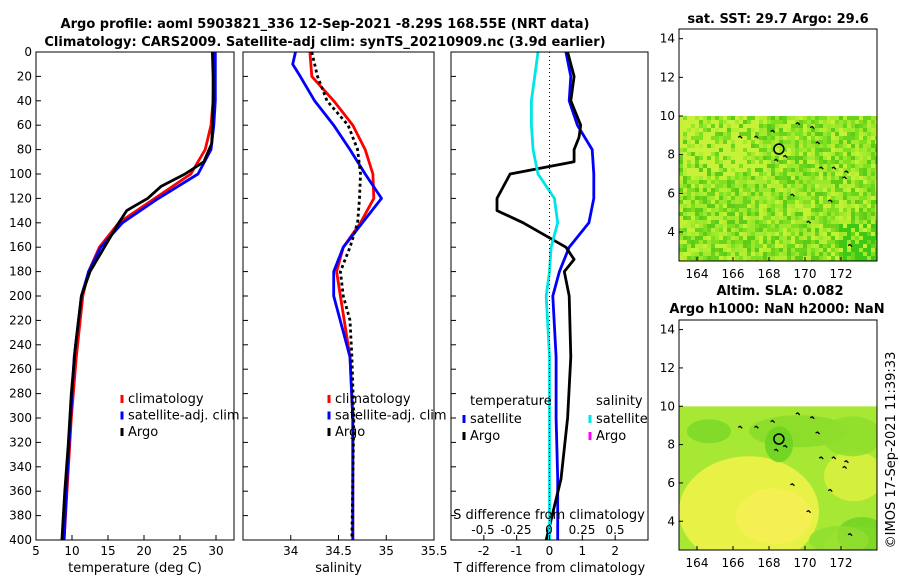 The image size is (900, 580). Describe the element at coordinates (20, 491) in the screenshot. I see `y-tick-label: 360` at that location.